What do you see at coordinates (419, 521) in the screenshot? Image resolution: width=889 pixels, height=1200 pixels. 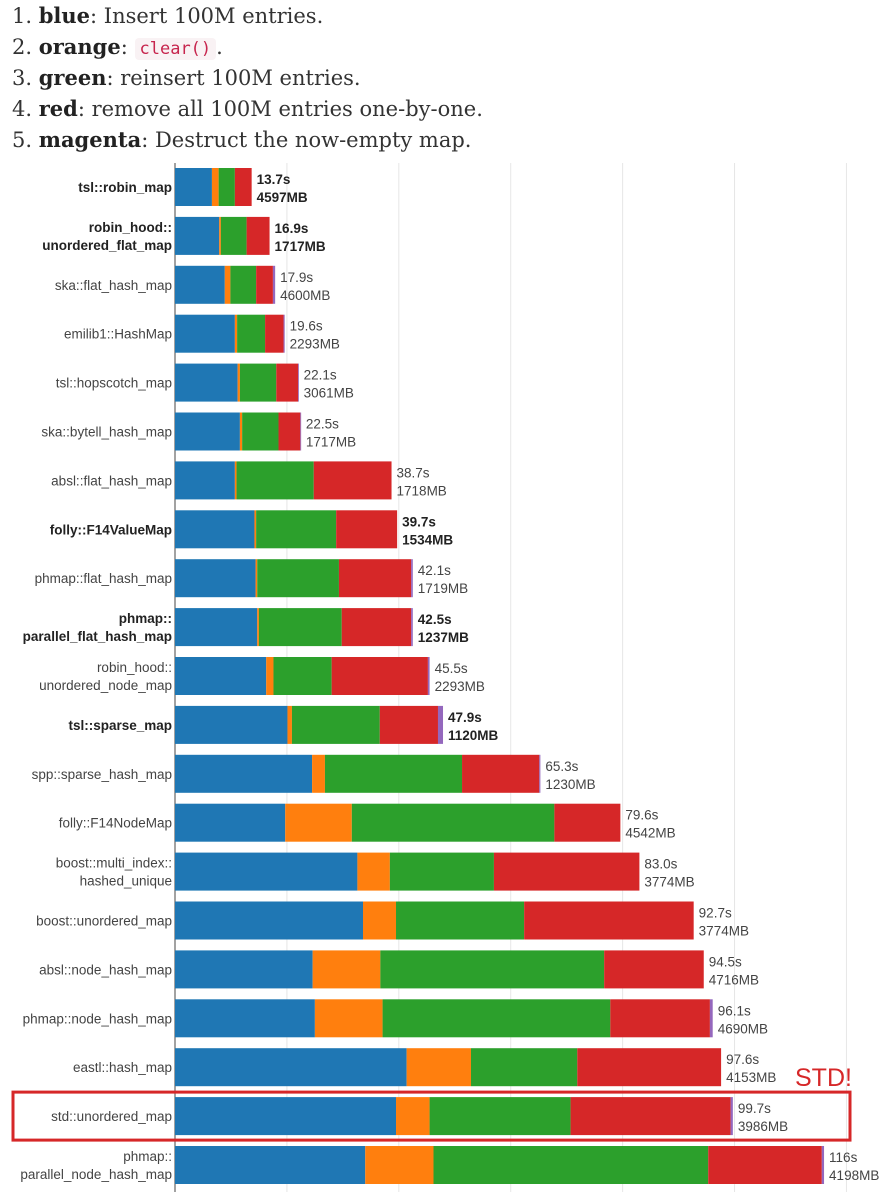 I see `time-label: 39.7s` at bounding box center [419, 521].